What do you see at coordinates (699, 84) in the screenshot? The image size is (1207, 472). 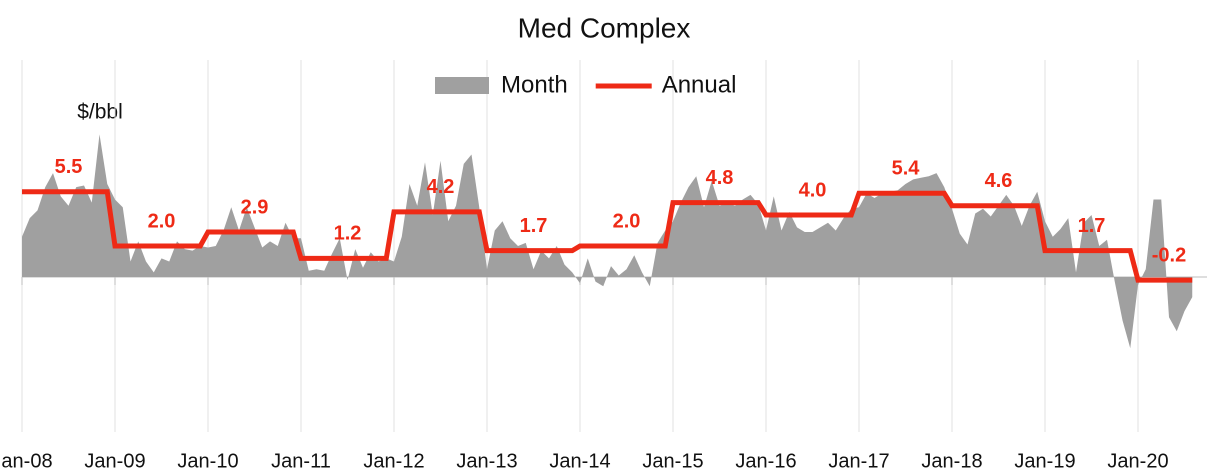 I see `legend-label: Annual` at bounding box center [699, 84].